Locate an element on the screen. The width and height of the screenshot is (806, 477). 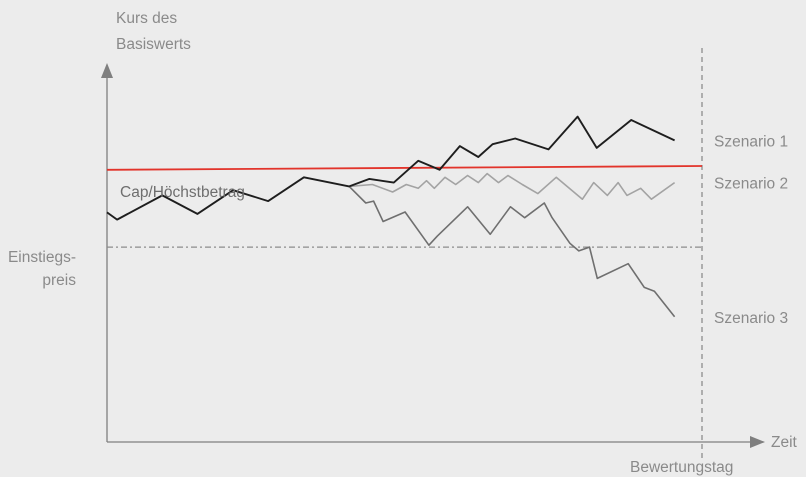
cap-label: Cap/Höchstbetrag is located at coordinates (182, 192).